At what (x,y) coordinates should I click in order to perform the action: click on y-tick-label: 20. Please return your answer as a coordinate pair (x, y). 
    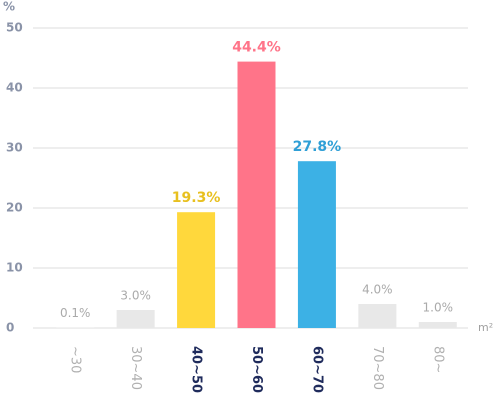
    Looking at the image, I should click on (14, 208).